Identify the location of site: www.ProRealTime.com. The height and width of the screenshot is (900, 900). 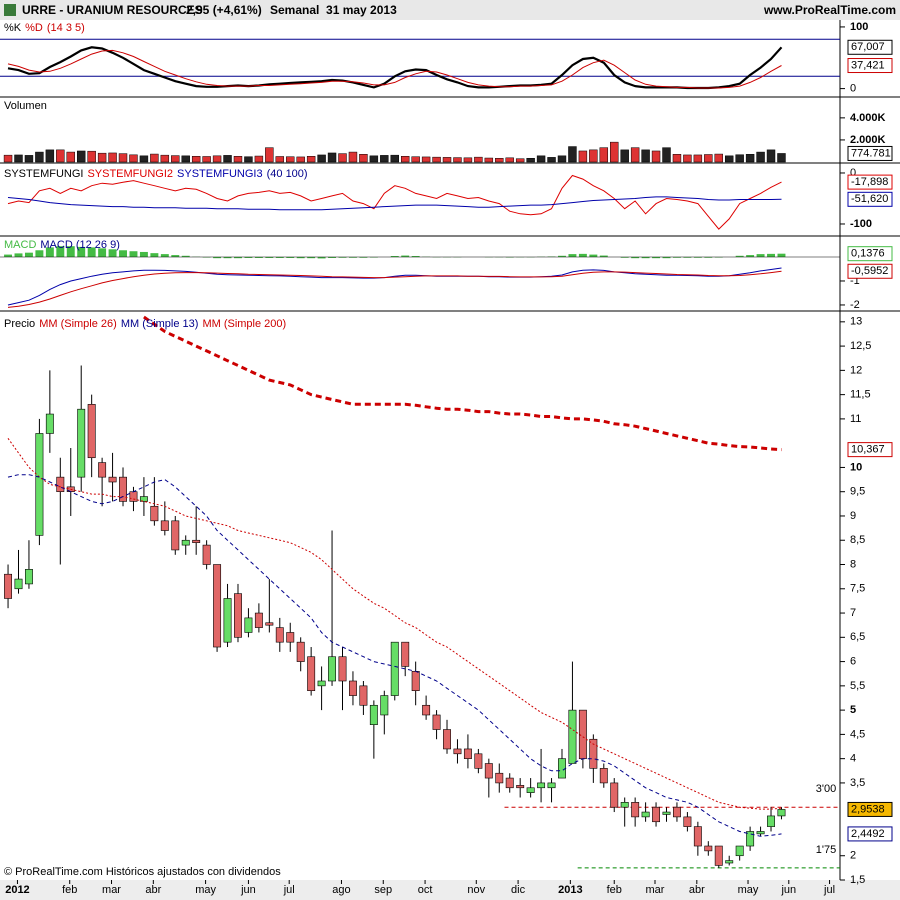
(829, 10).